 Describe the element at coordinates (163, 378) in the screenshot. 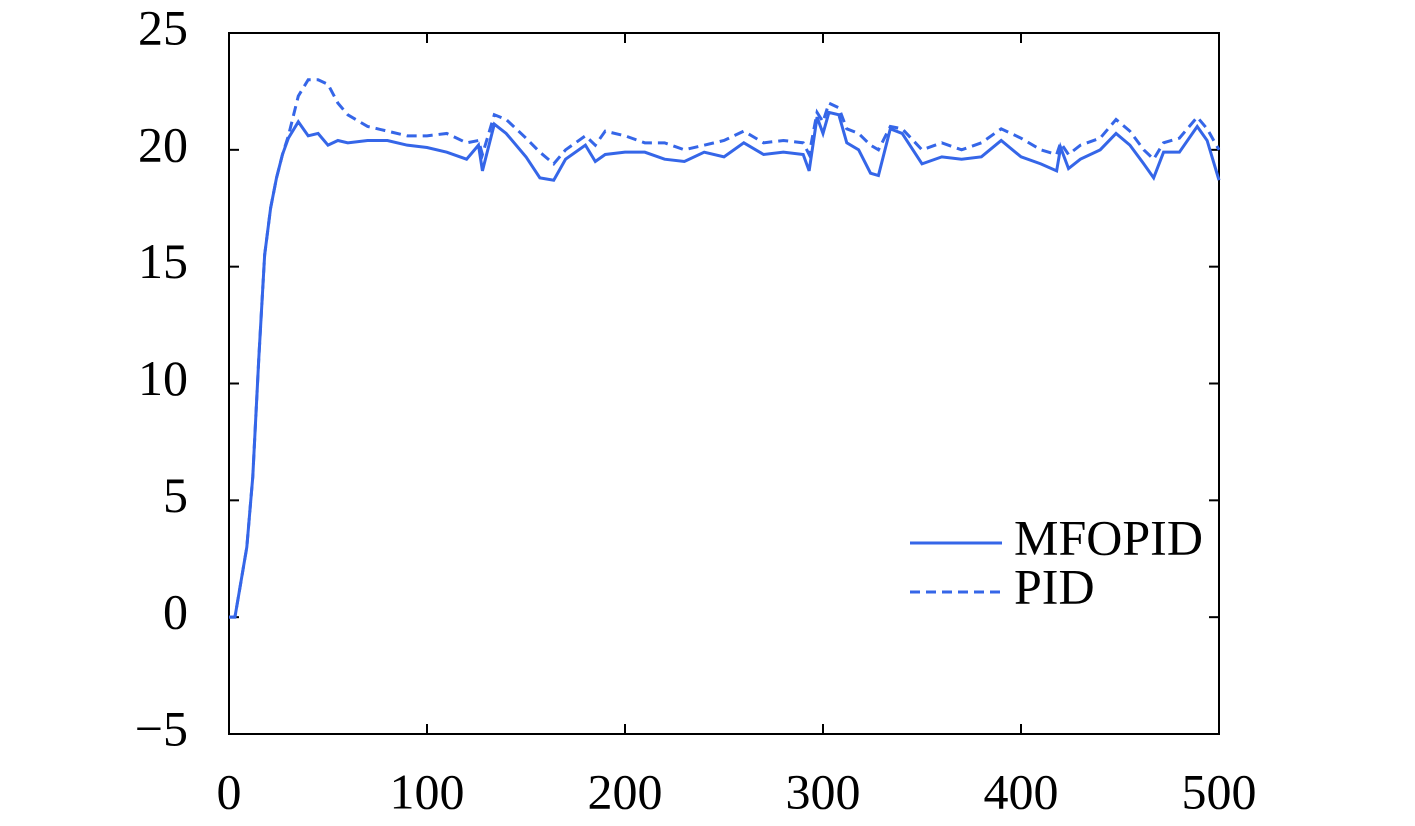

I see `y-tick-label: 10` at that location.